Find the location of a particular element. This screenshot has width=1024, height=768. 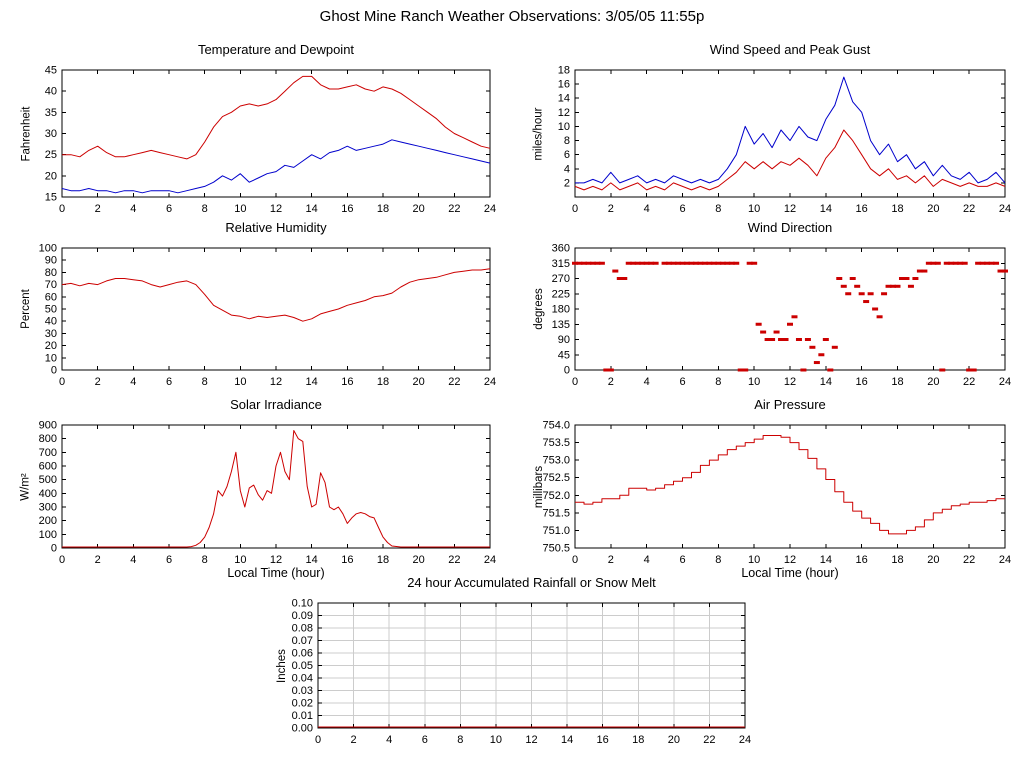

svg-text: 0.01 is located at coordinates (302, 716).